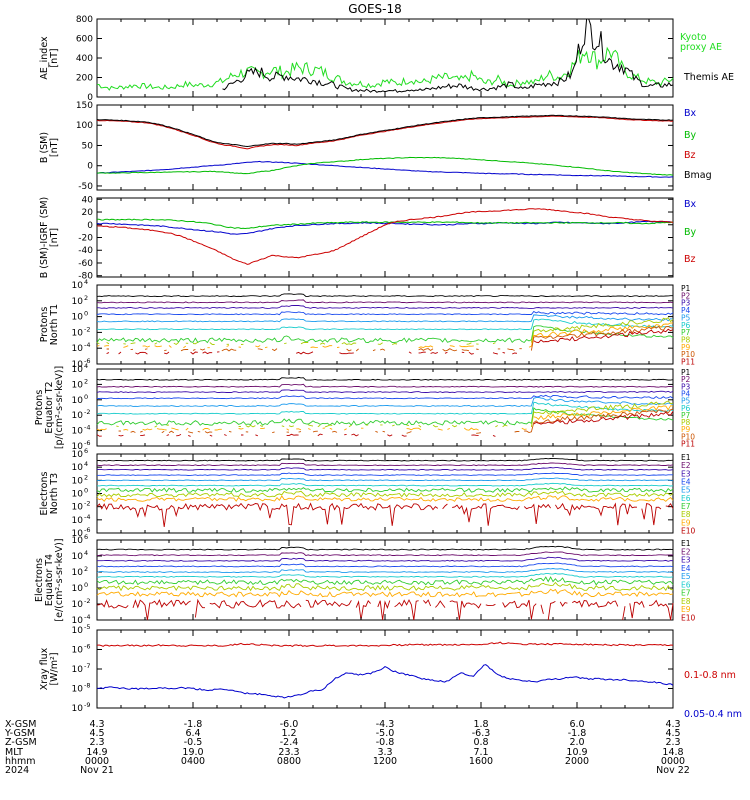 This screenshot has height=800, width=750. What do you see at coordinates (690, 232) in the screenshot?
I see `legend-entry: By` at bounding box center [690, 232].